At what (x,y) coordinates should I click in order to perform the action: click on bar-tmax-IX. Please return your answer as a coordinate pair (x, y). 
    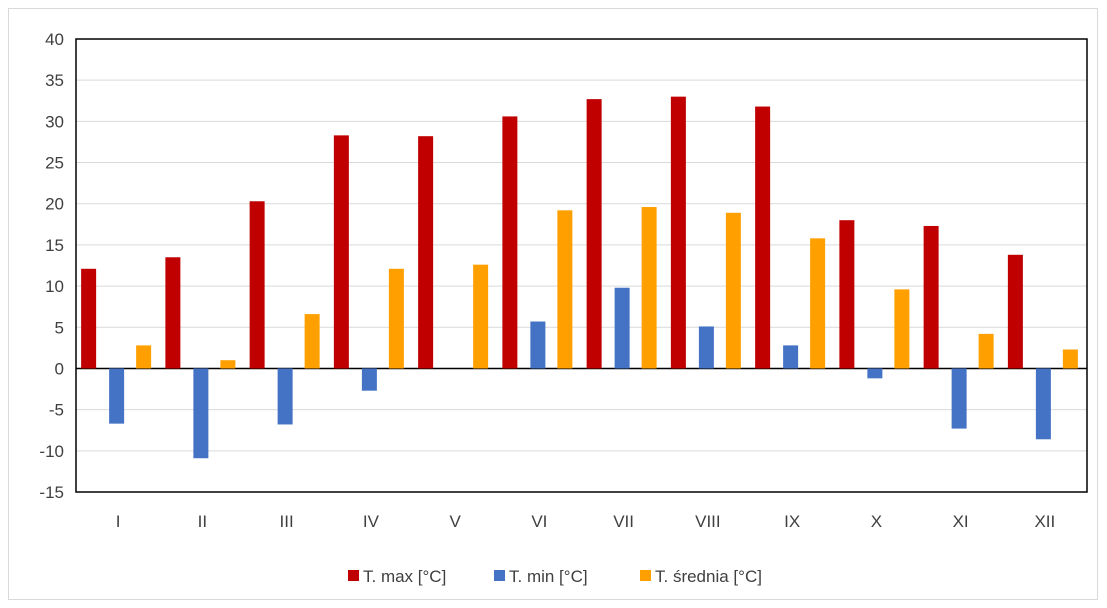
    Looking at the image, I should click on (763, 237).